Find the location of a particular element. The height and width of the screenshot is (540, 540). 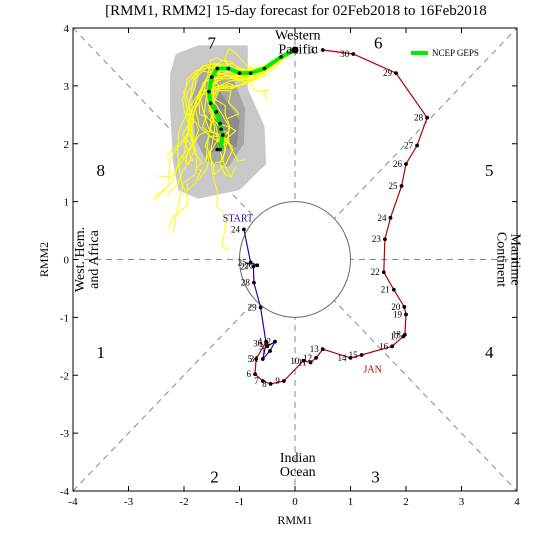

observed-january-day-label: 8 is located at coordinates (264, 384).